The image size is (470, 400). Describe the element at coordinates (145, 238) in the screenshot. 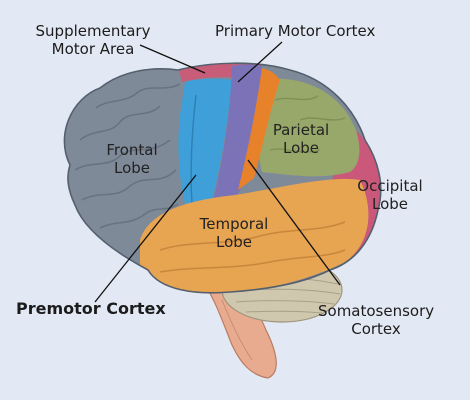

I see `leader-premotor` at that location.